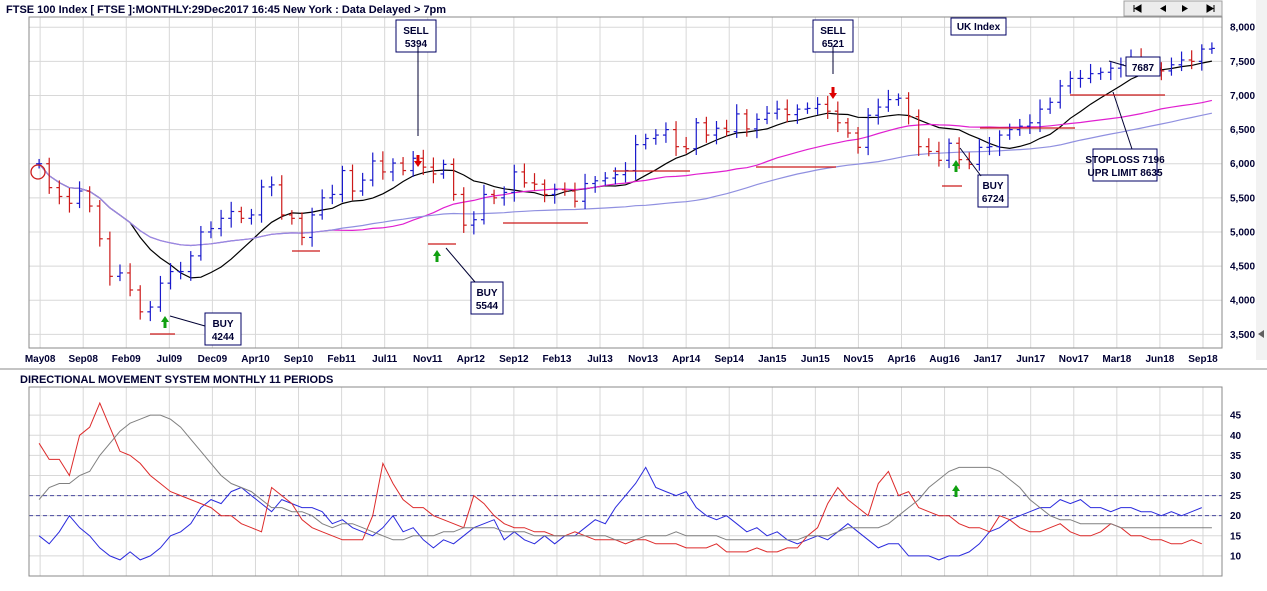 The height and width of the screenshot is (591, 1267). I want to click on x-tick-label: Nov11, so click(428, 359).